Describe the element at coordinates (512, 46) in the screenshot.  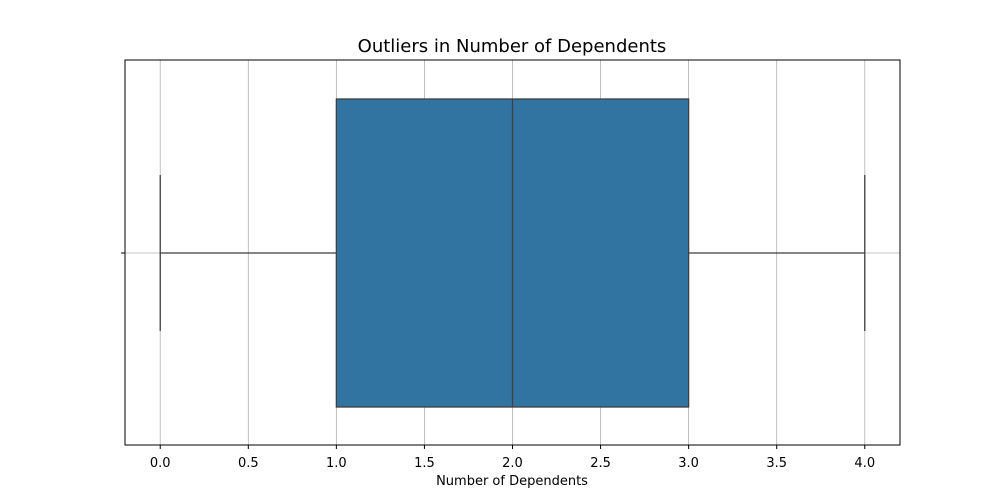
I see `chart-title: Outliers in Number of Dependents` at that location.